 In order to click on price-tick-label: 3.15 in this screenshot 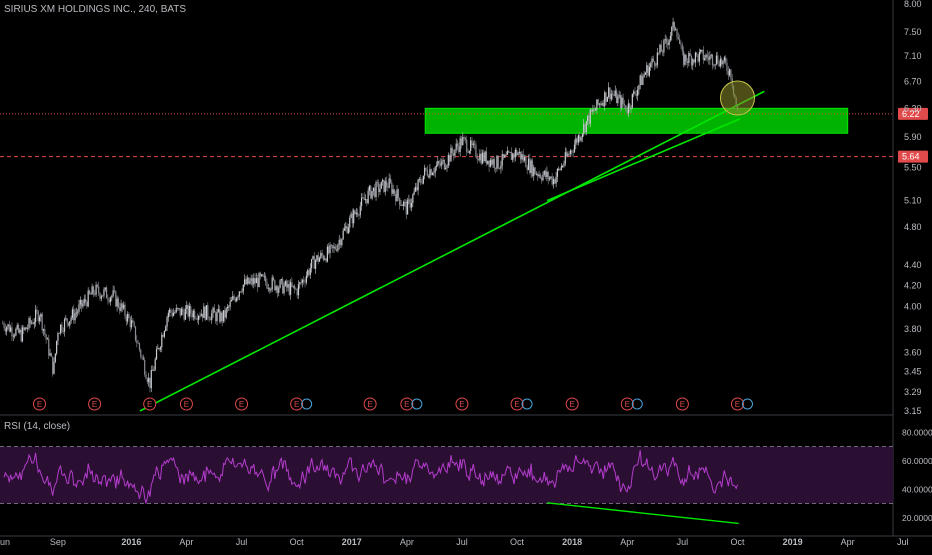, I will do `click(913, 411)`.